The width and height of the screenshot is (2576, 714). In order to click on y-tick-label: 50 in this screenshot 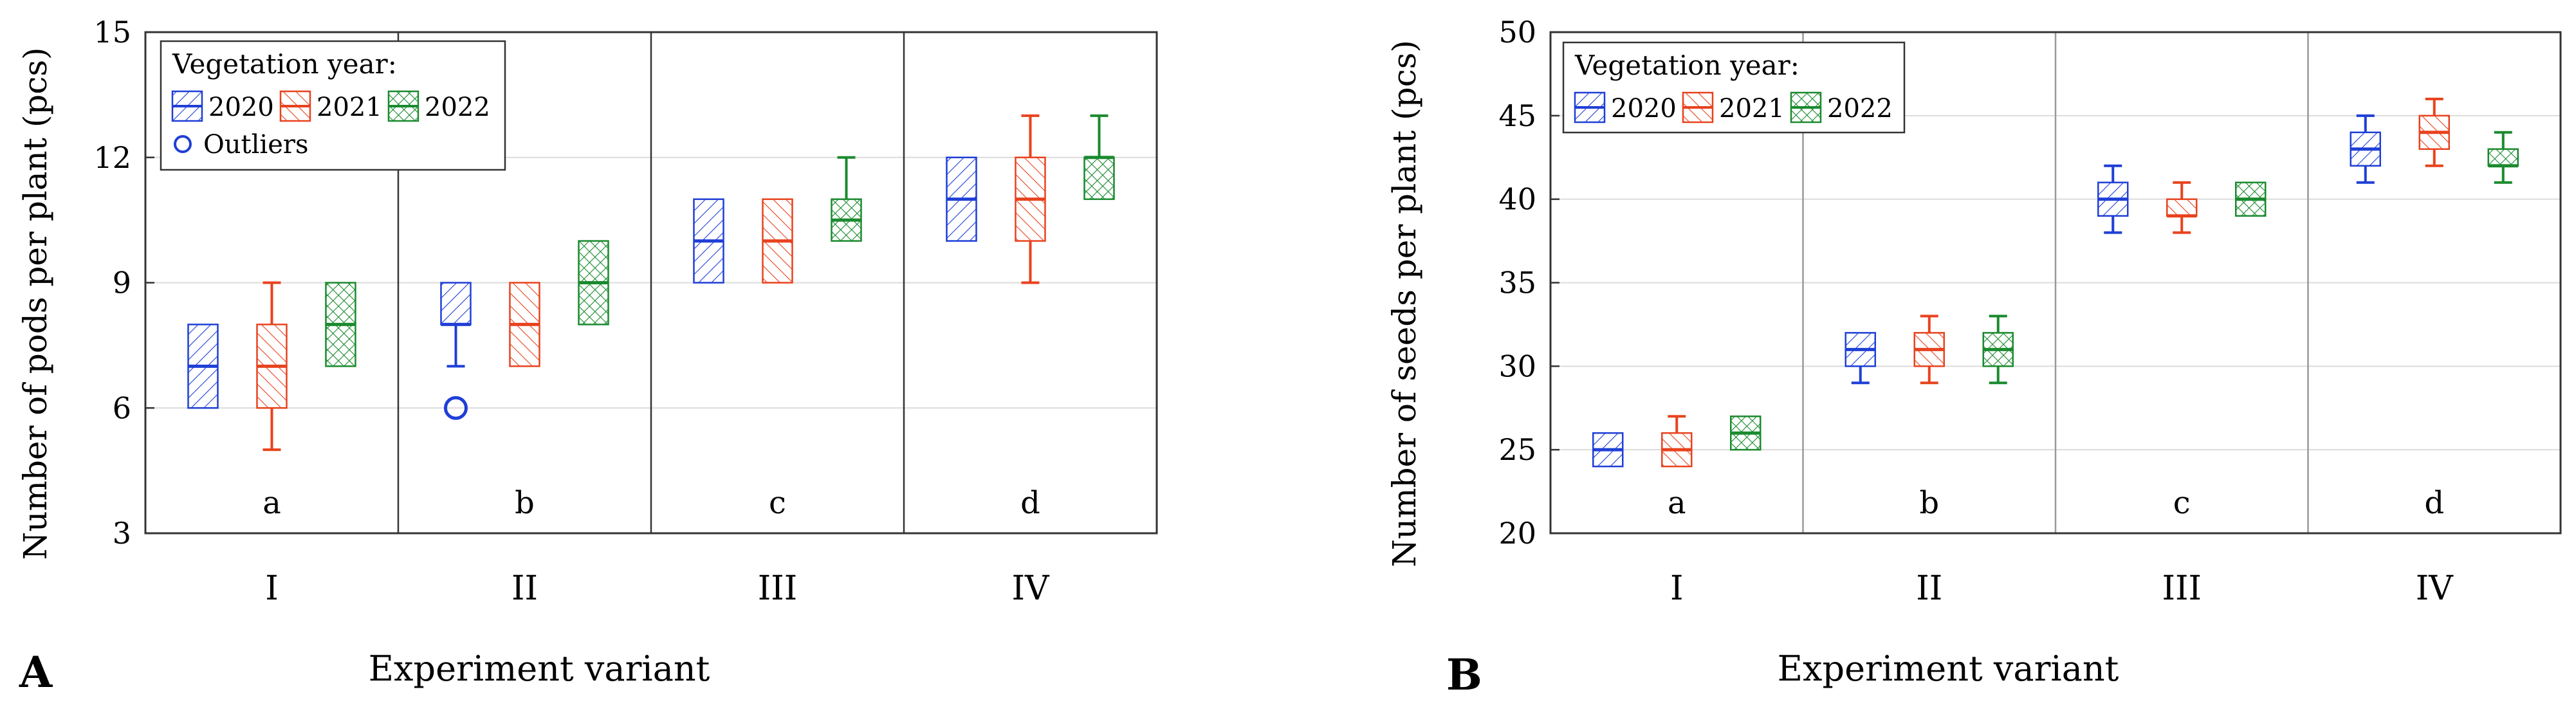, I will do `click(1517, 32)`.